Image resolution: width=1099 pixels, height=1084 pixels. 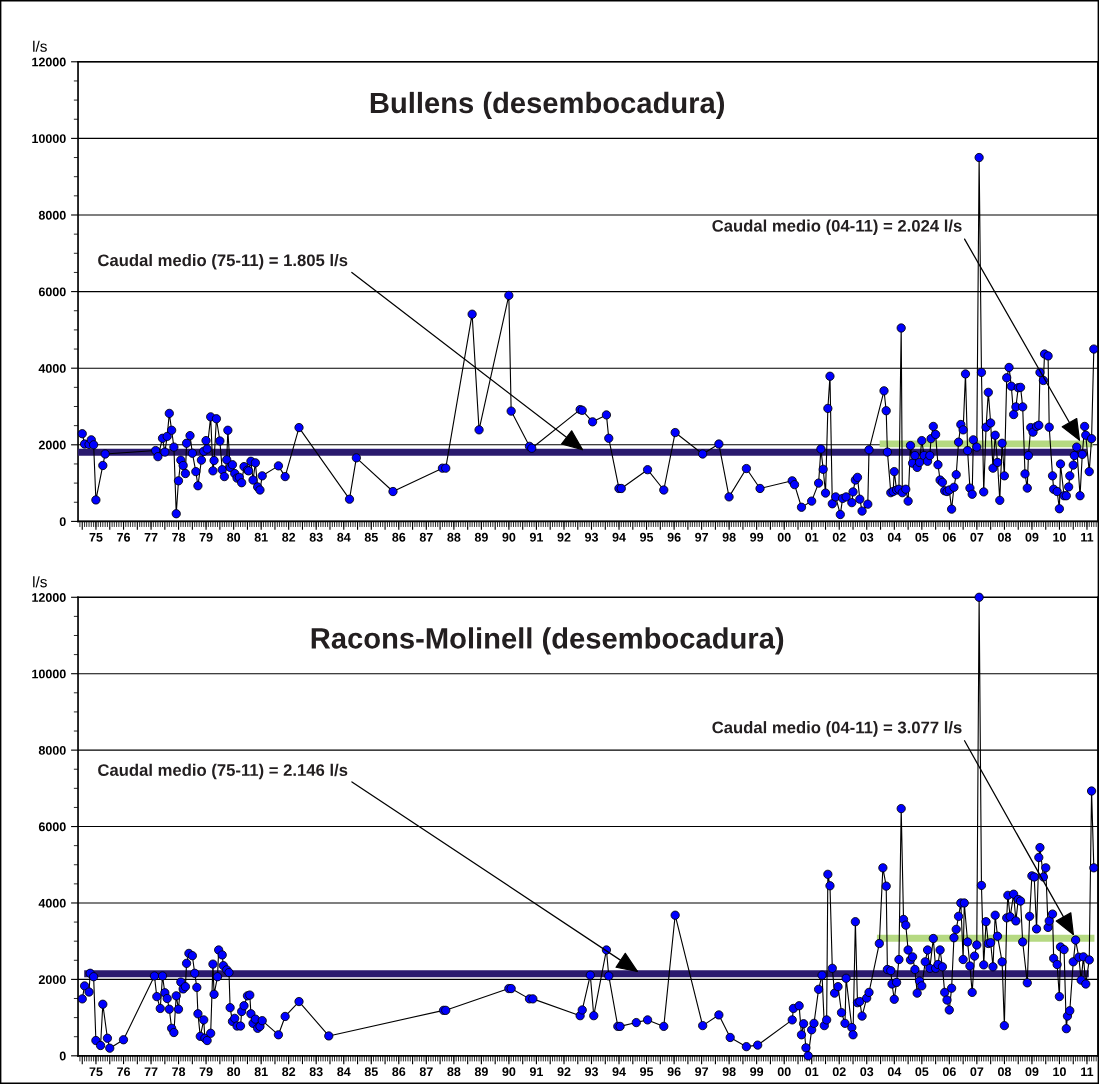 What do you see at coordinates (837, 729) in the screenshot?
I see `text: Caudal medio (04-11) = 3.077 l/s` at bounding box center [837, 729].